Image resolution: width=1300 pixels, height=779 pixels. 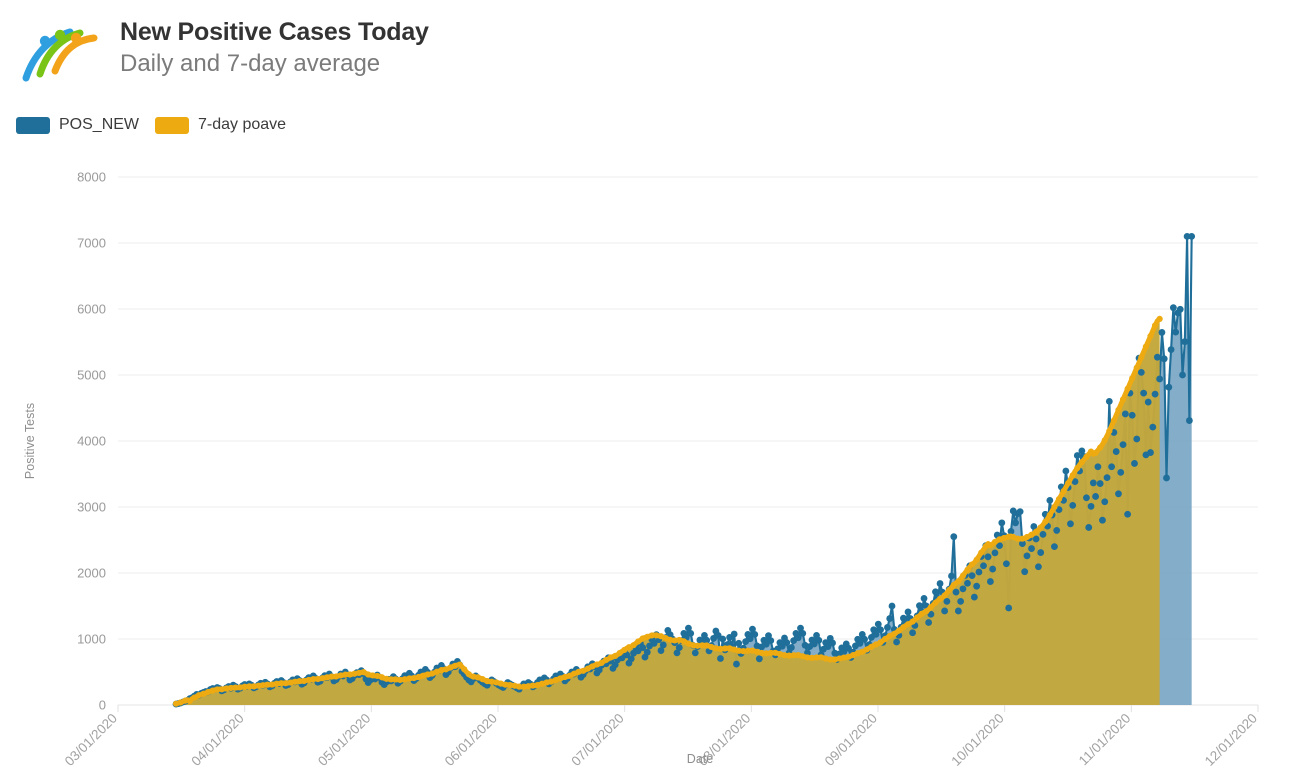 I want to click on y-tick-label: 1000, so click(x=91, y=639).